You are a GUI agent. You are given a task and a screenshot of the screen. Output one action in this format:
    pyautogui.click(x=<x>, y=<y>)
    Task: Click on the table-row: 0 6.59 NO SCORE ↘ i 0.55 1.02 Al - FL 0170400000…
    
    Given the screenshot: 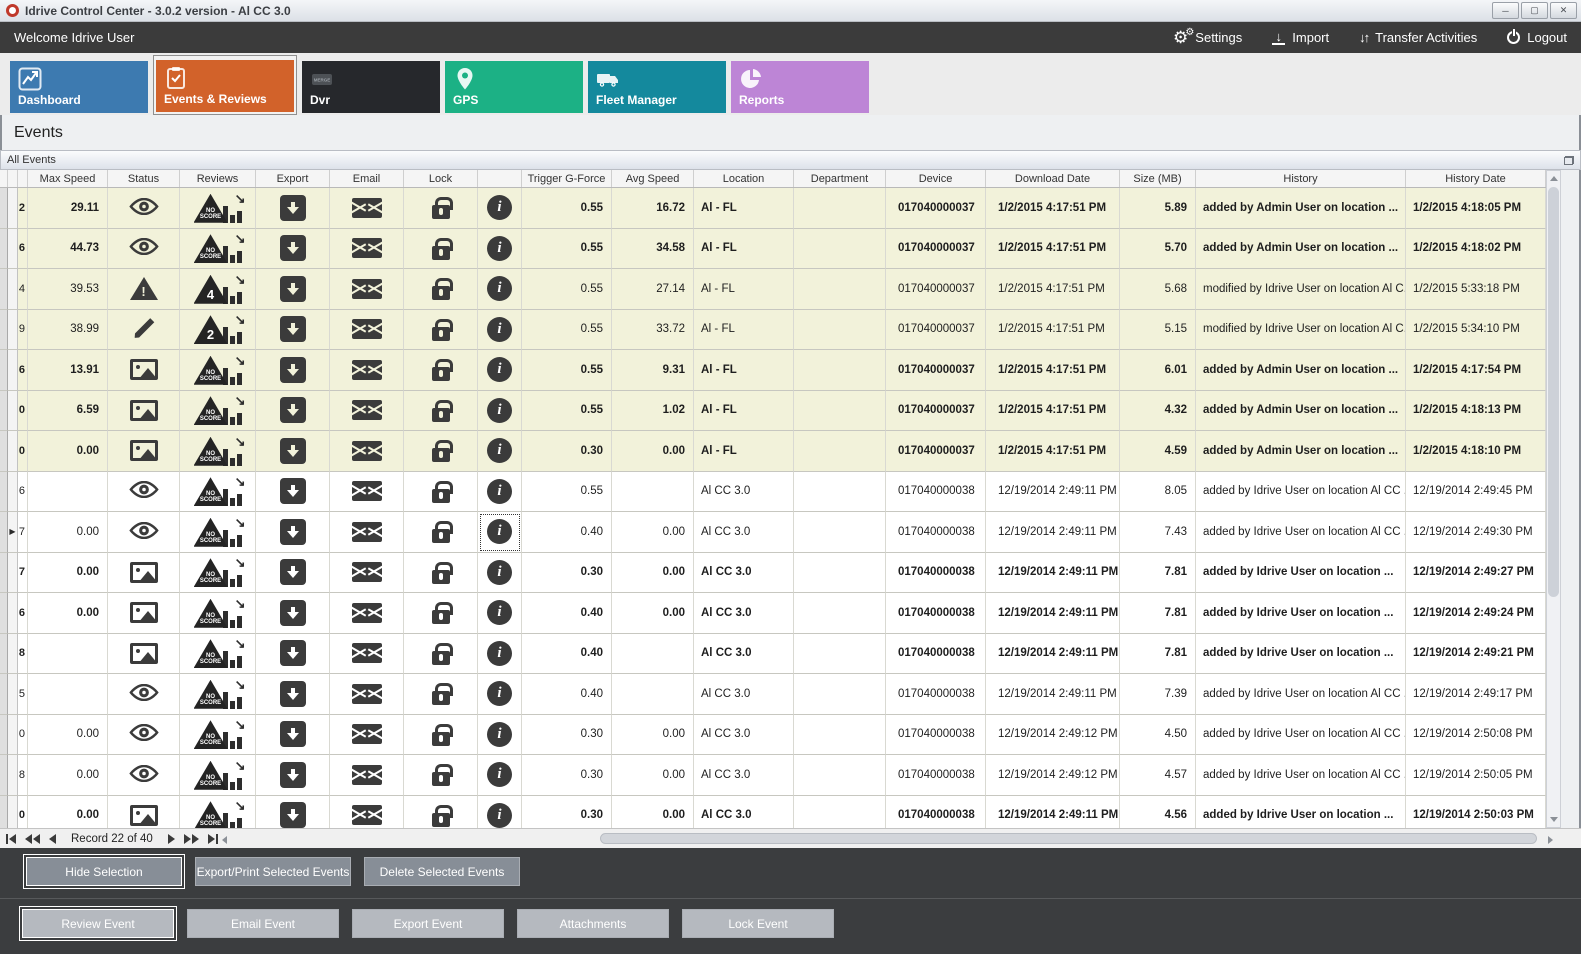 What is the action you would take?
    pyautogui.click(x=773, y=410)
    